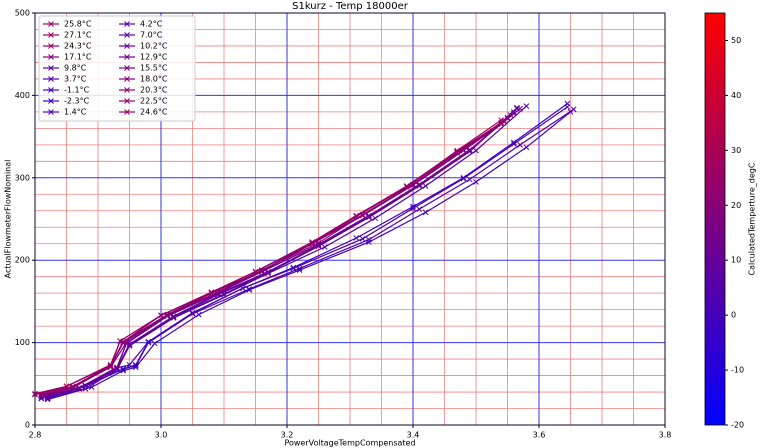  What do you see at coordinates (737, 370) in the screenshot?
I see `colorbar-tick-label: -10` at bounding box center [737, 370].